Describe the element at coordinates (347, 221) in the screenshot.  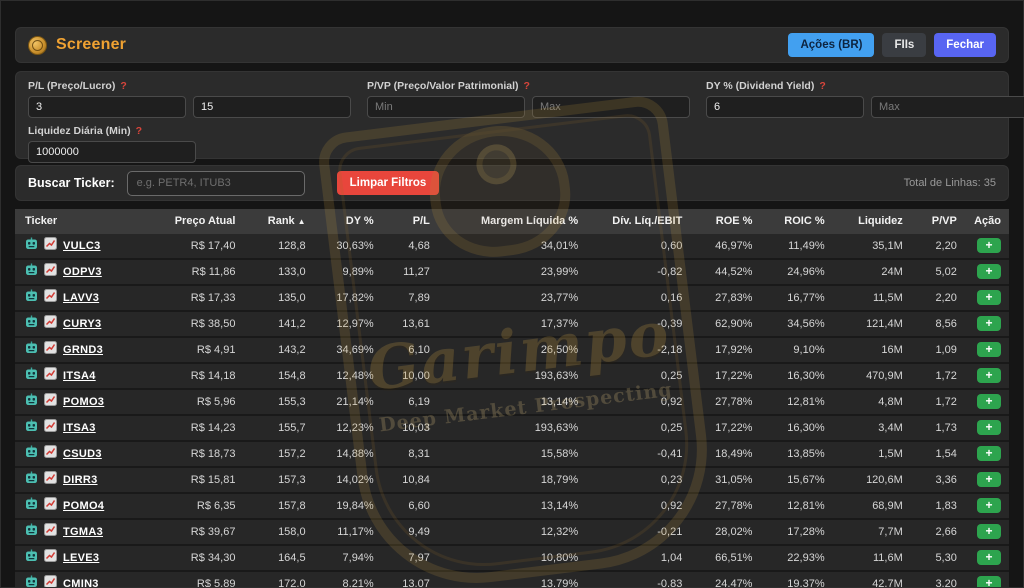
I see `column-header-dy-: DY %` at that location.